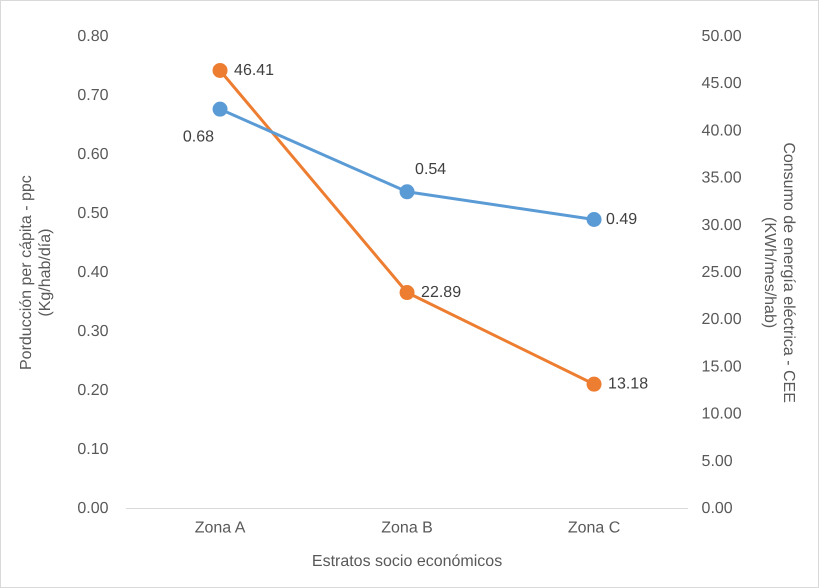 The height and width of the screenshot is (588, 819). What do you see at coordinates (93, 95) in the screenshot?
I see `y-tick-label: 0.70` at bounding box center [93, 95].